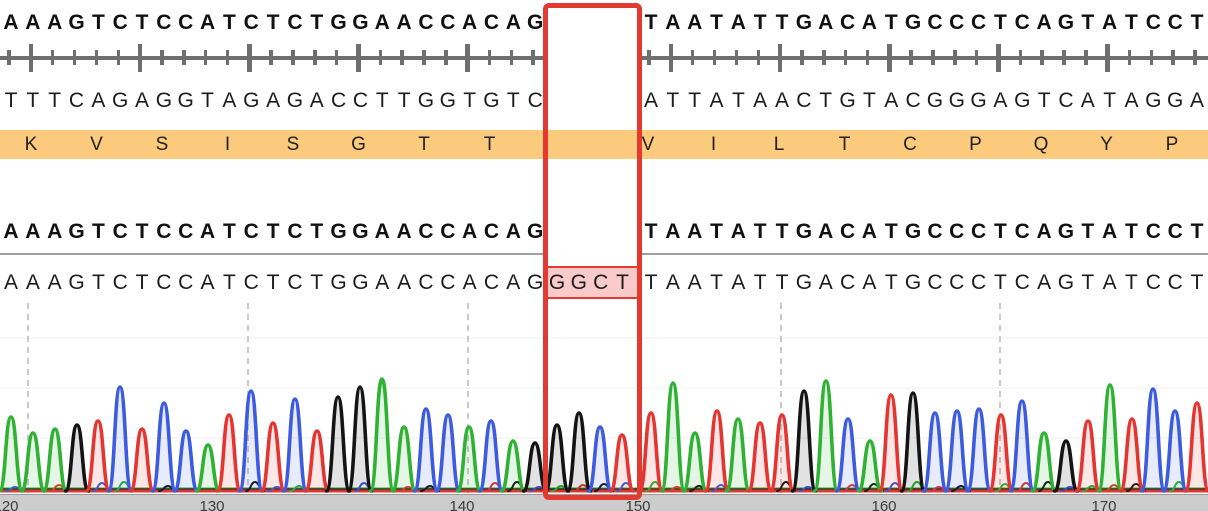  Describe the element at coordinates (1106, 144) in the screenshot. I see `amino-acid: Y` at that location.